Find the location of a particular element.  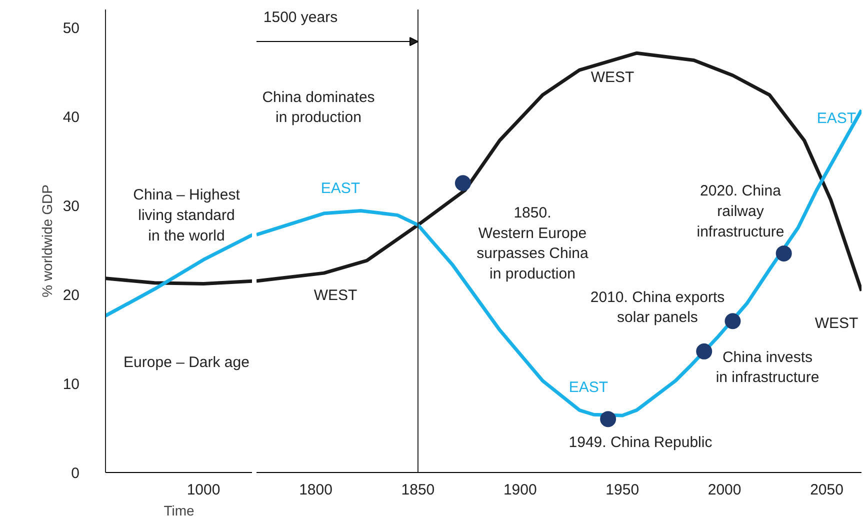

x-tick-label: 1950 is located at coordinates (623, 490).